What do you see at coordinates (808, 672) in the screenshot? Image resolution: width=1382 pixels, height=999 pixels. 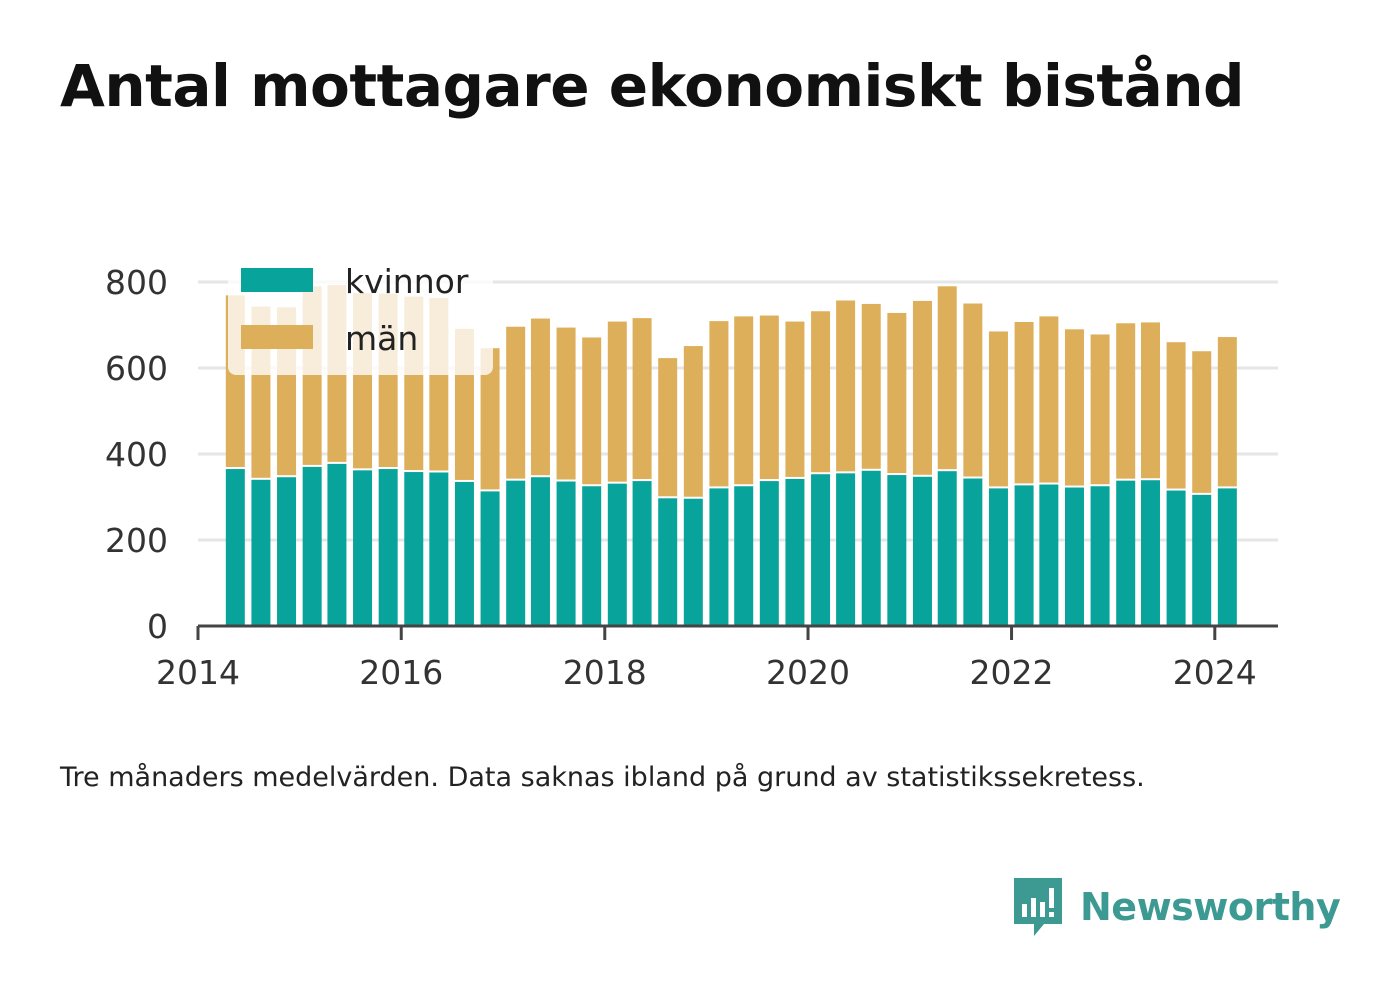 I see `x-tick-label: 2020` at bounding box center [808, 672].